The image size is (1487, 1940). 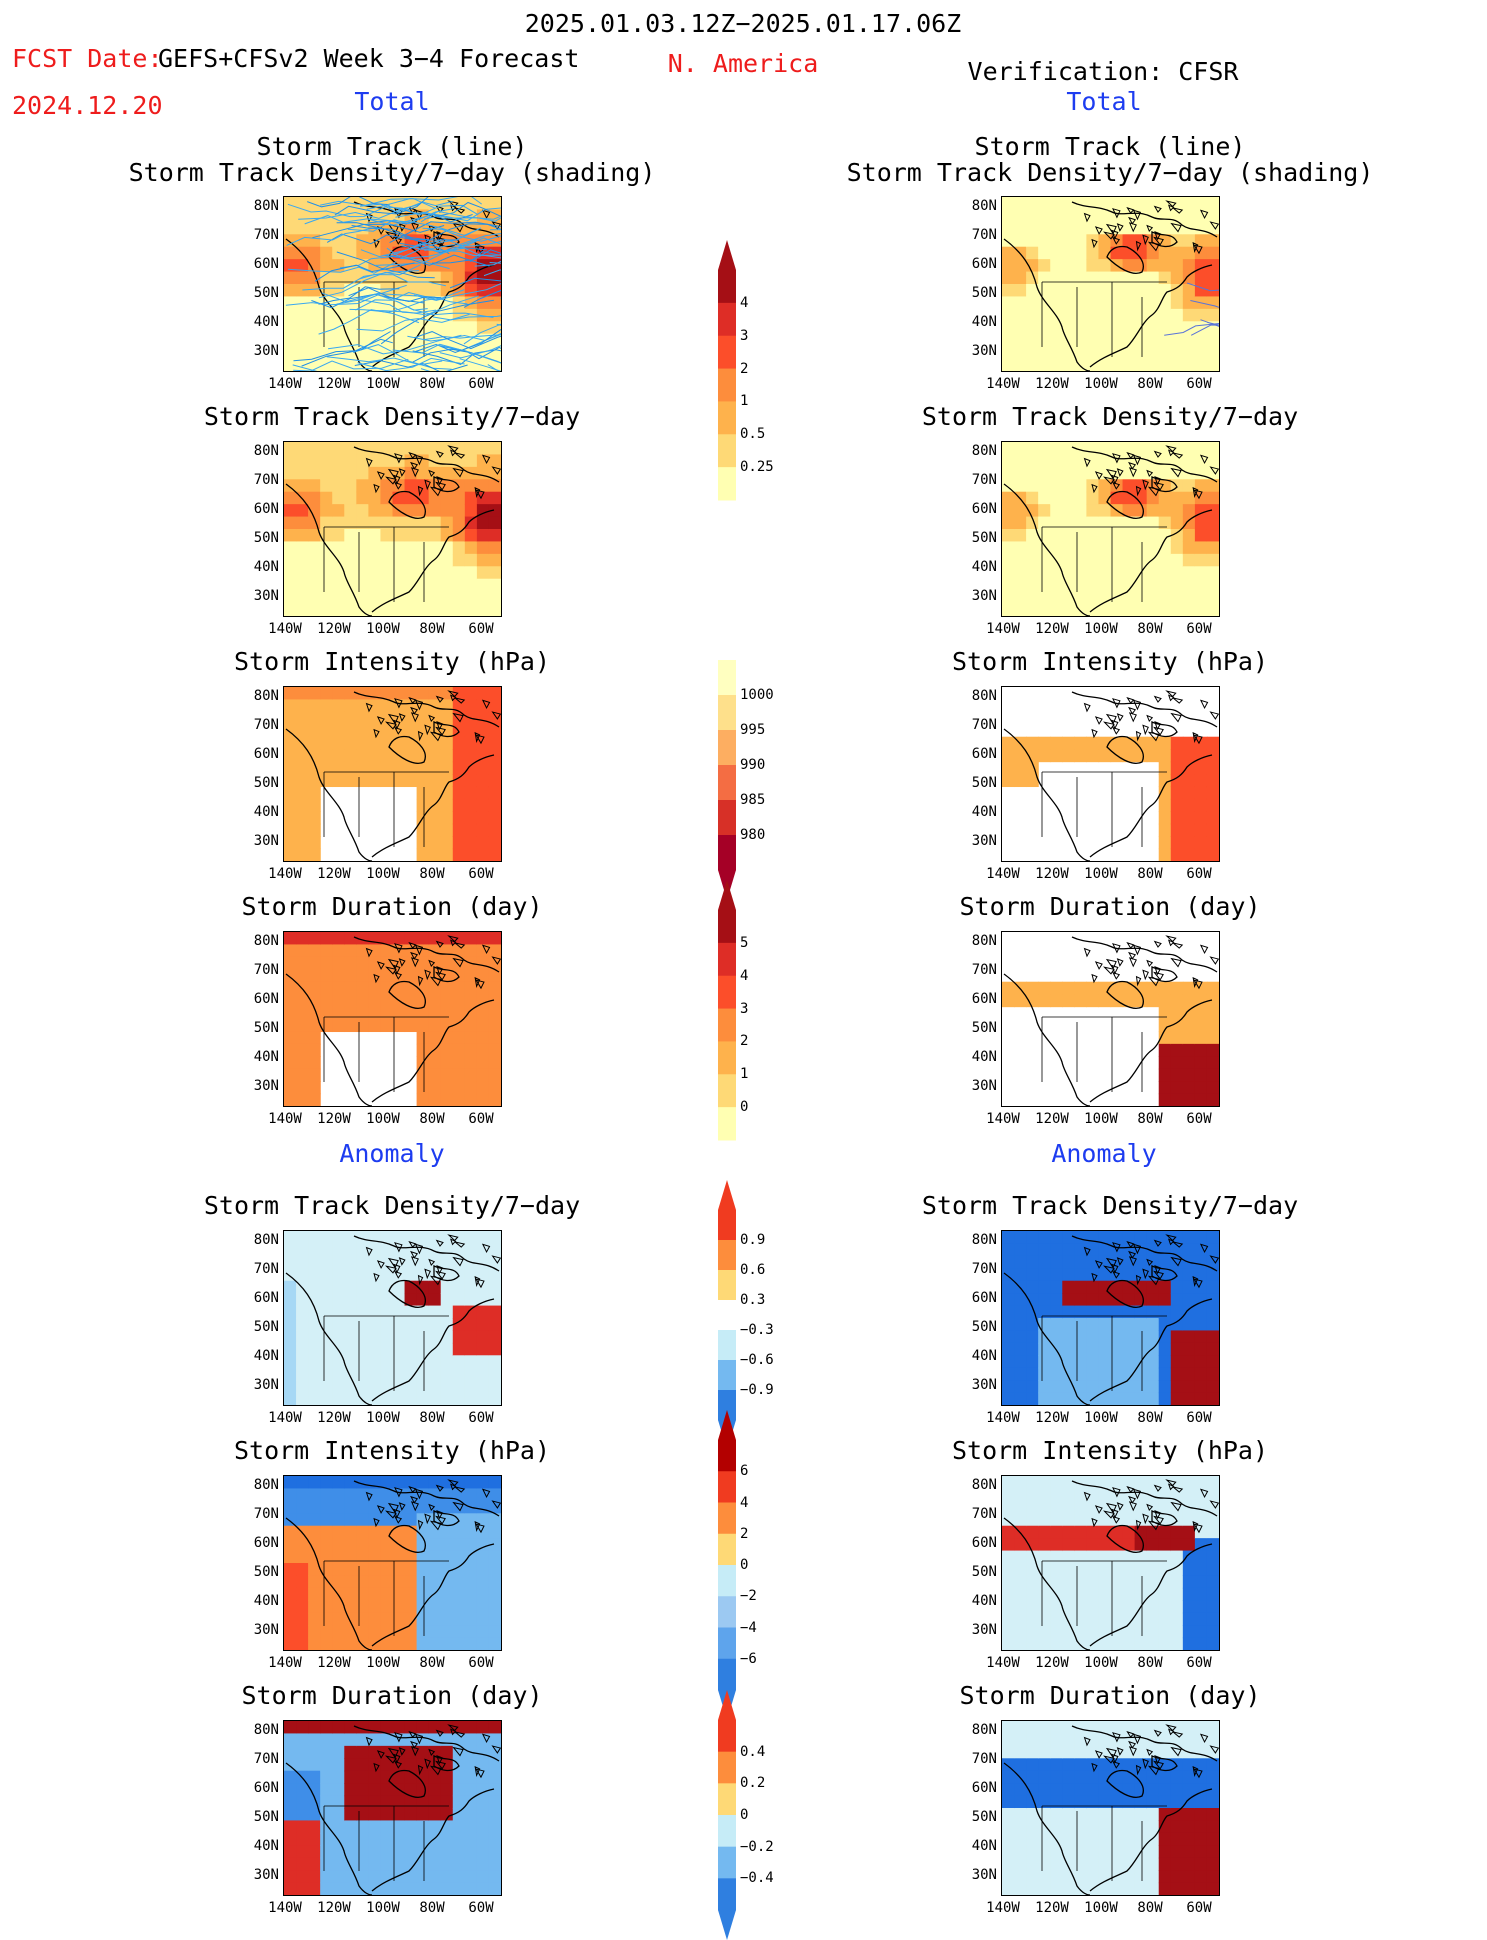 What do you see at coordinates (1104, 101) in the screenshot?
I see `section-total-right: Total` at bounding box center [1104, 101].